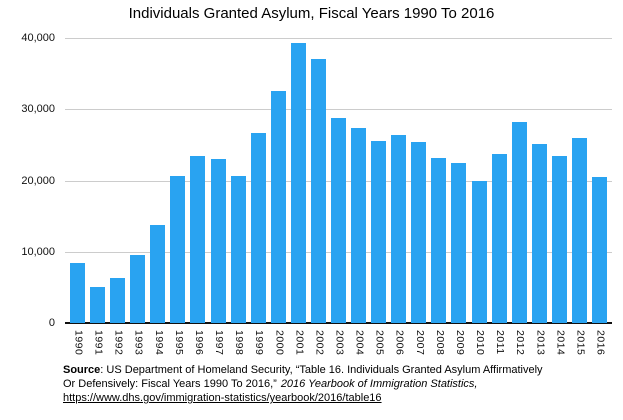  What do you see at coordinates (178, 249) in the screenshot?
I see `bar-1995` at bounding box center [178, 249].